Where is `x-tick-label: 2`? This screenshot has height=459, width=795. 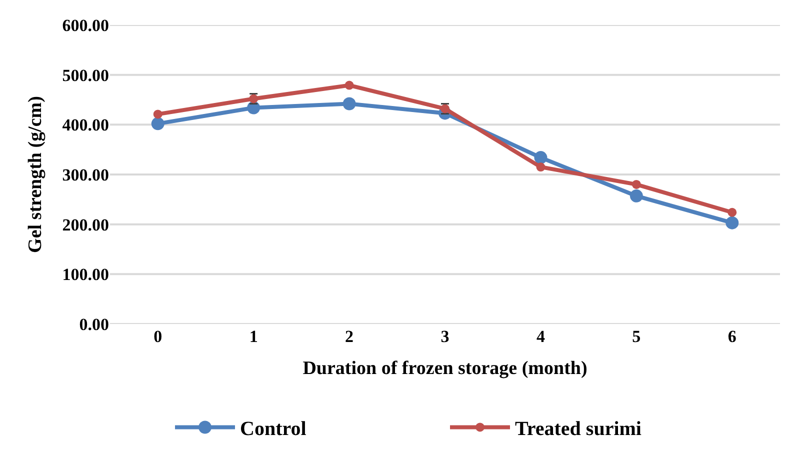
x-tick-label: 2 is located at coordinates (349, 336).